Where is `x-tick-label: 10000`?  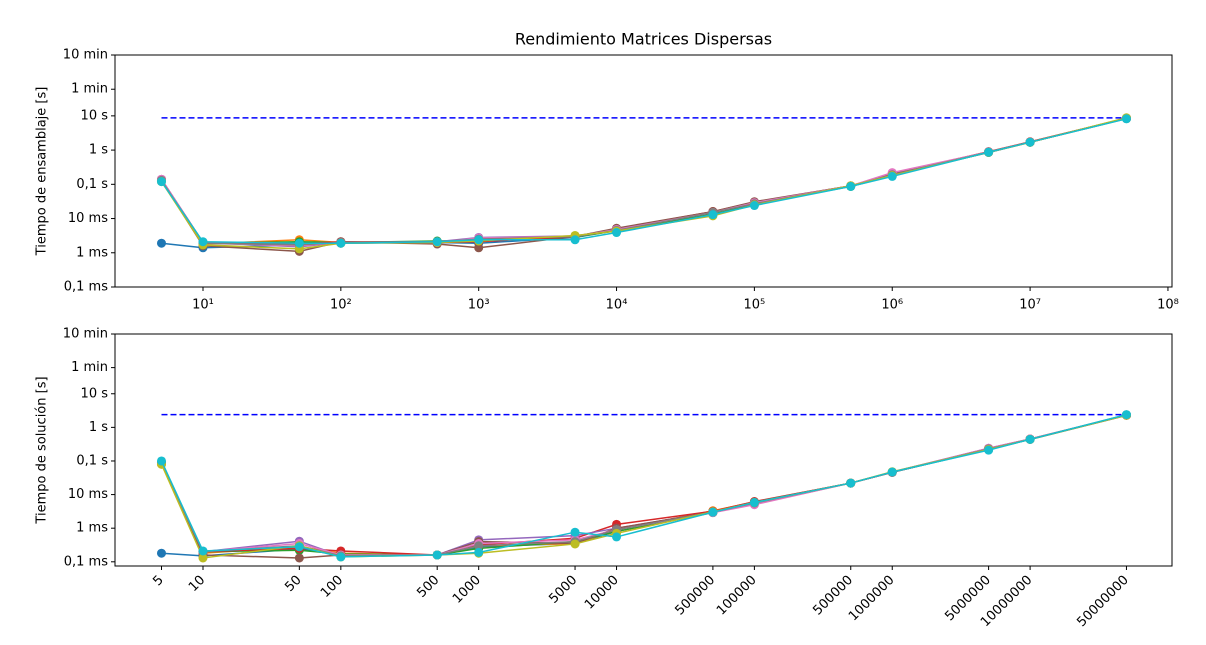
x-tick-label: 10000 is located at coordinates (602, 593).